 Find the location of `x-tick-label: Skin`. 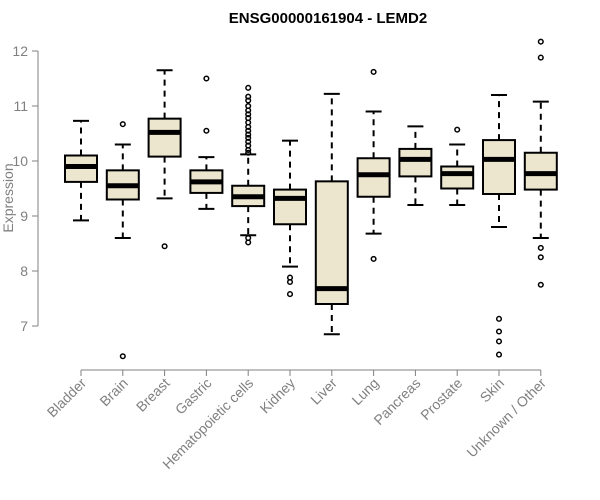

x-tick-label: Skin is located at coordinates (492, 390).